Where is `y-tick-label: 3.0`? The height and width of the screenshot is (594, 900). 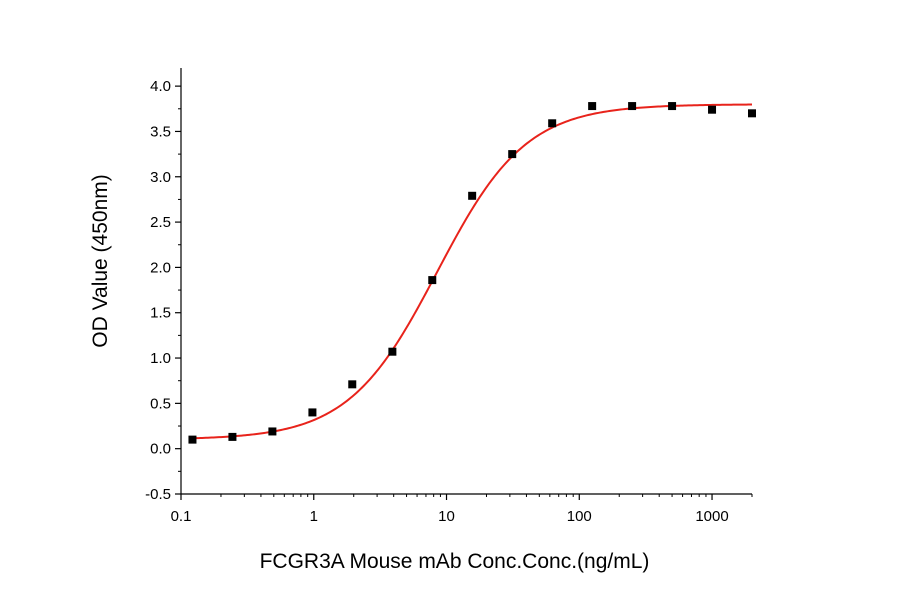 y-tick-label: 3.0 is located at coordinates (160, 177).